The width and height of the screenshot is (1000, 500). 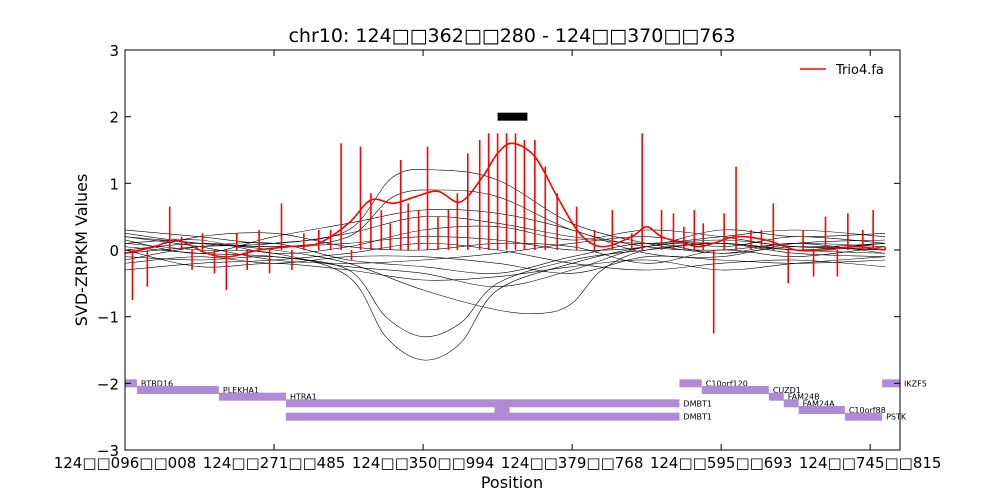 What do you see at coordinates (114, 118) in the screenshot?
I see `y-tick-label-5: 2` at bounding box center [114, 118].